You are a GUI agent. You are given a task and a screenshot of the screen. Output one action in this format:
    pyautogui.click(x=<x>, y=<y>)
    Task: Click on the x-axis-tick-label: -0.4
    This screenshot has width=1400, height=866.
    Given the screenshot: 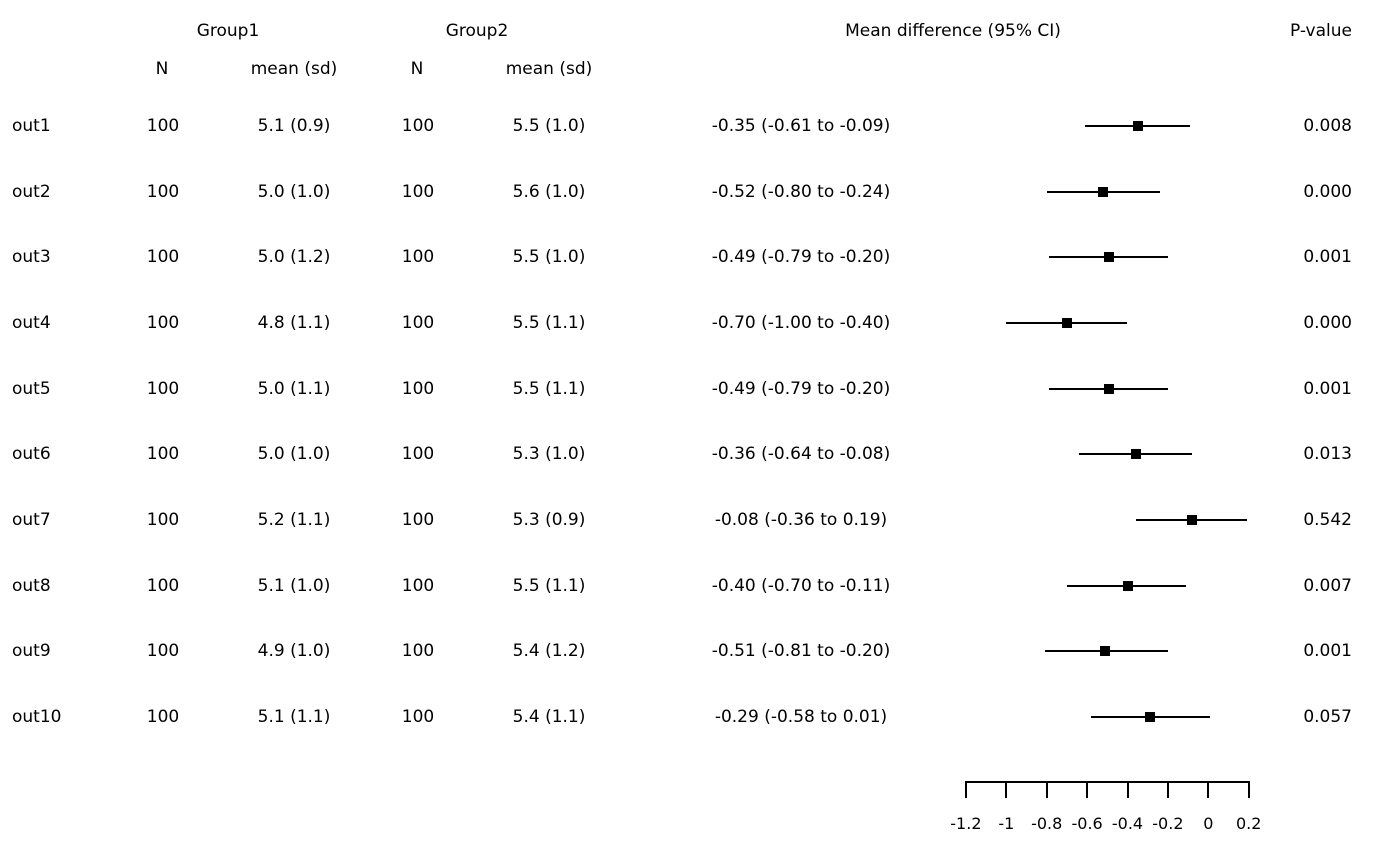 What is the action you would take?
    pyautogui.click(x=1127, y=823)
    